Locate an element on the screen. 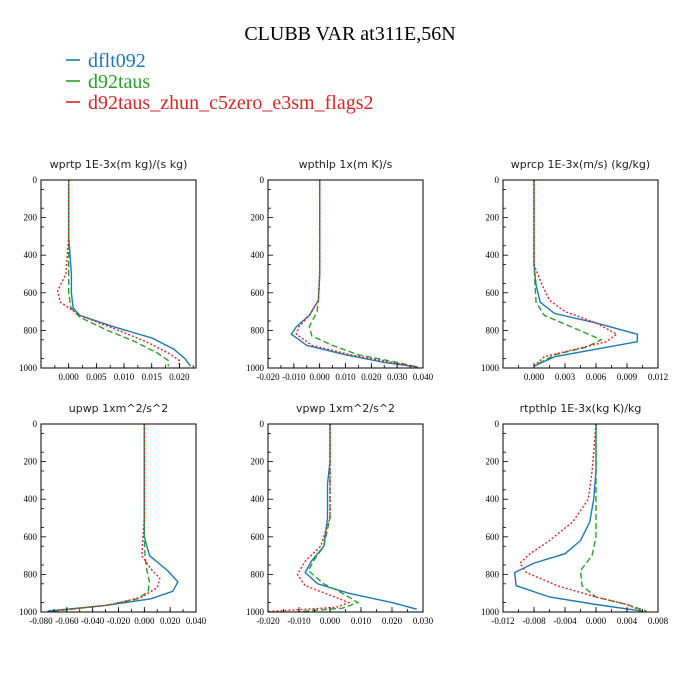 The height and width of the screenshot is (700, 700). panel-title: upwp 1xm^2/s^2 is located at coordinates (119, 408).